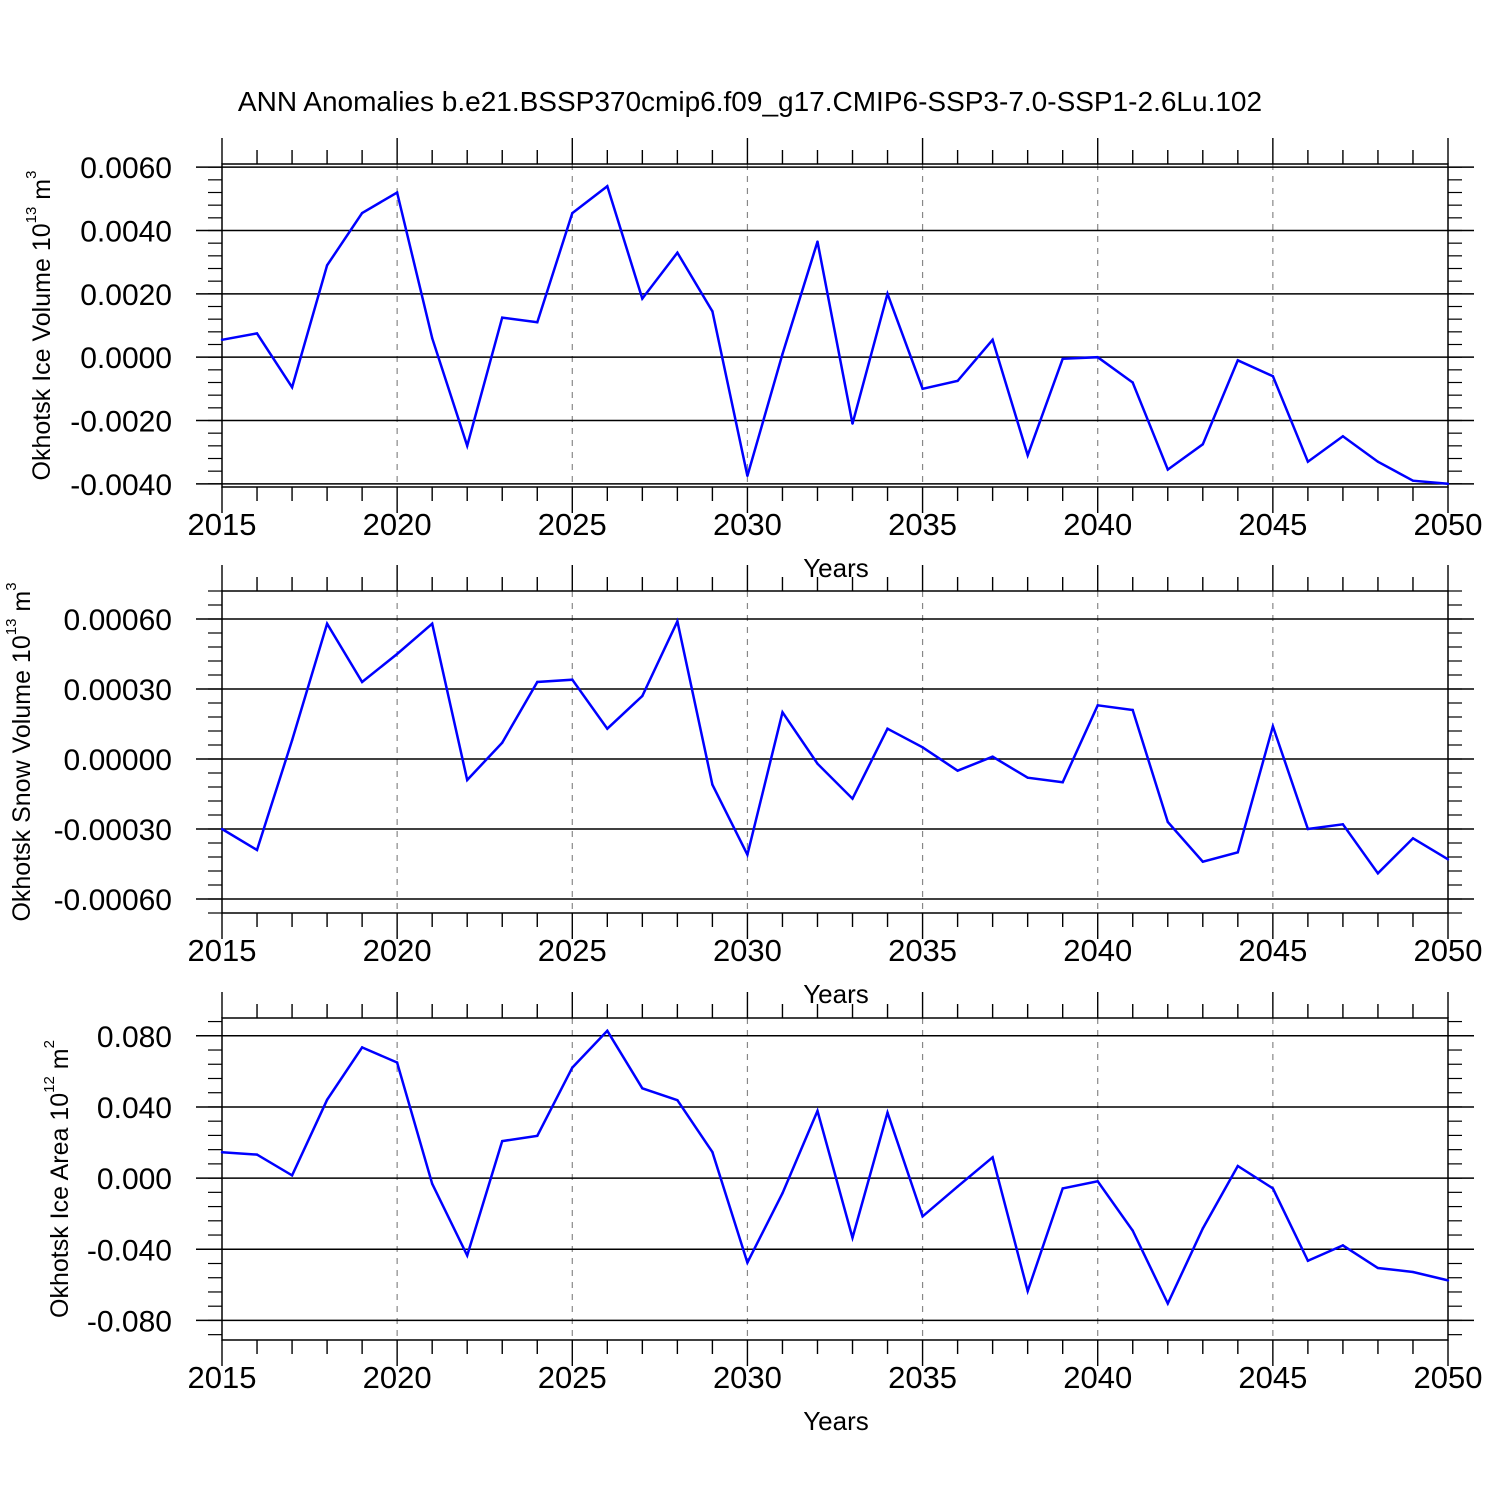 This screenshot has height=1500, width=1500. Describe the element at coordinates (42, 351) in the screenshot. I see `y-axis-title-text: Okhotsk Ice Volume 10` at that location.